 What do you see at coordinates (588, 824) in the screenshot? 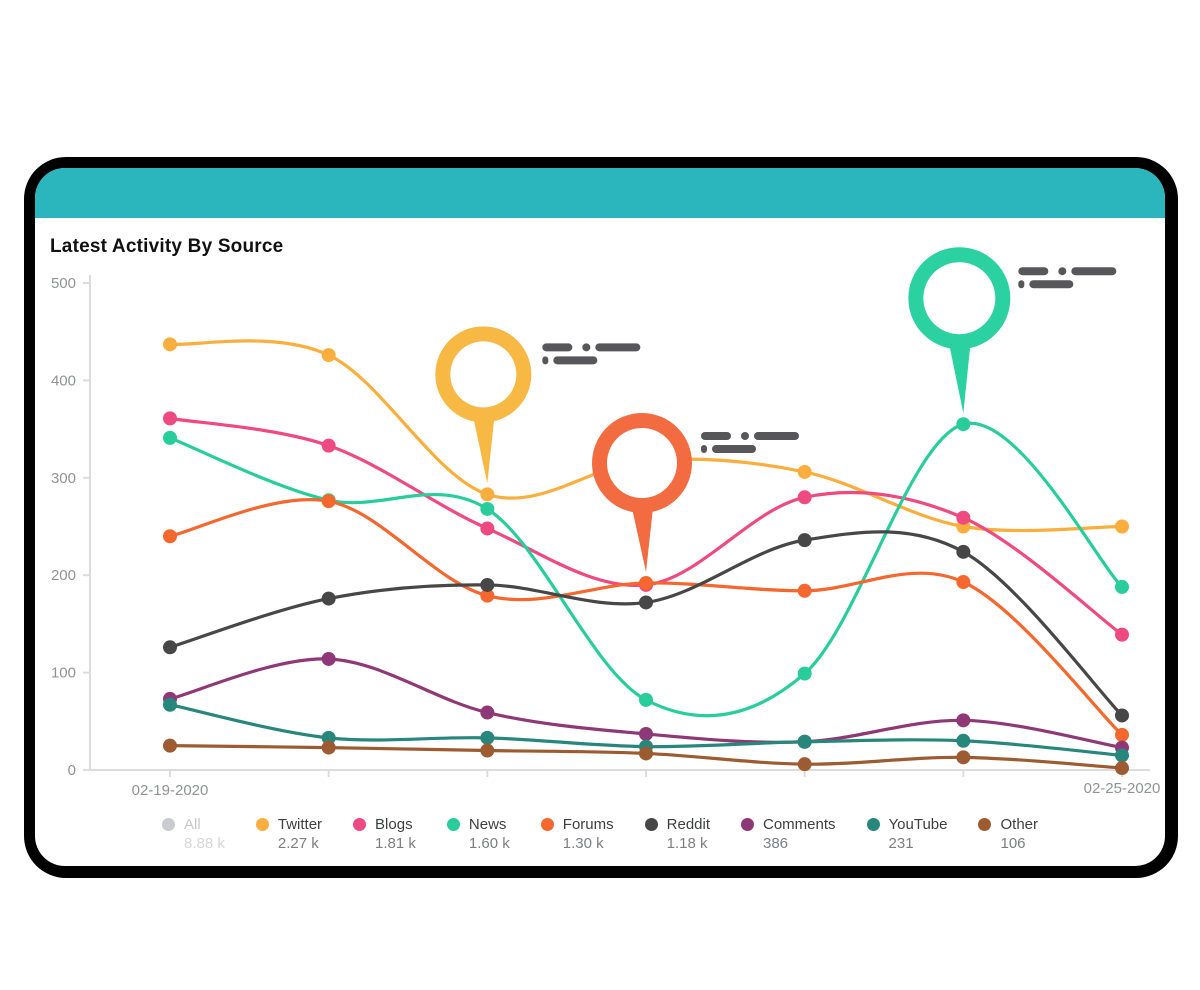
I see `legend-label: Forums` at bounding box center [588, 824].